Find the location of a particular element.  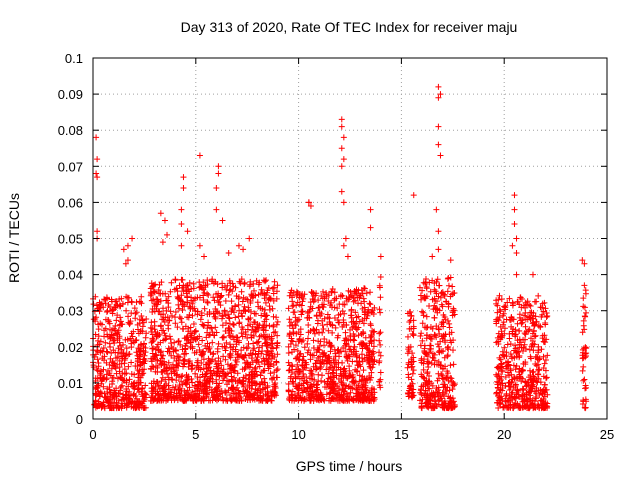

x-tick-label: 10 is located at coordinates (298, 434).